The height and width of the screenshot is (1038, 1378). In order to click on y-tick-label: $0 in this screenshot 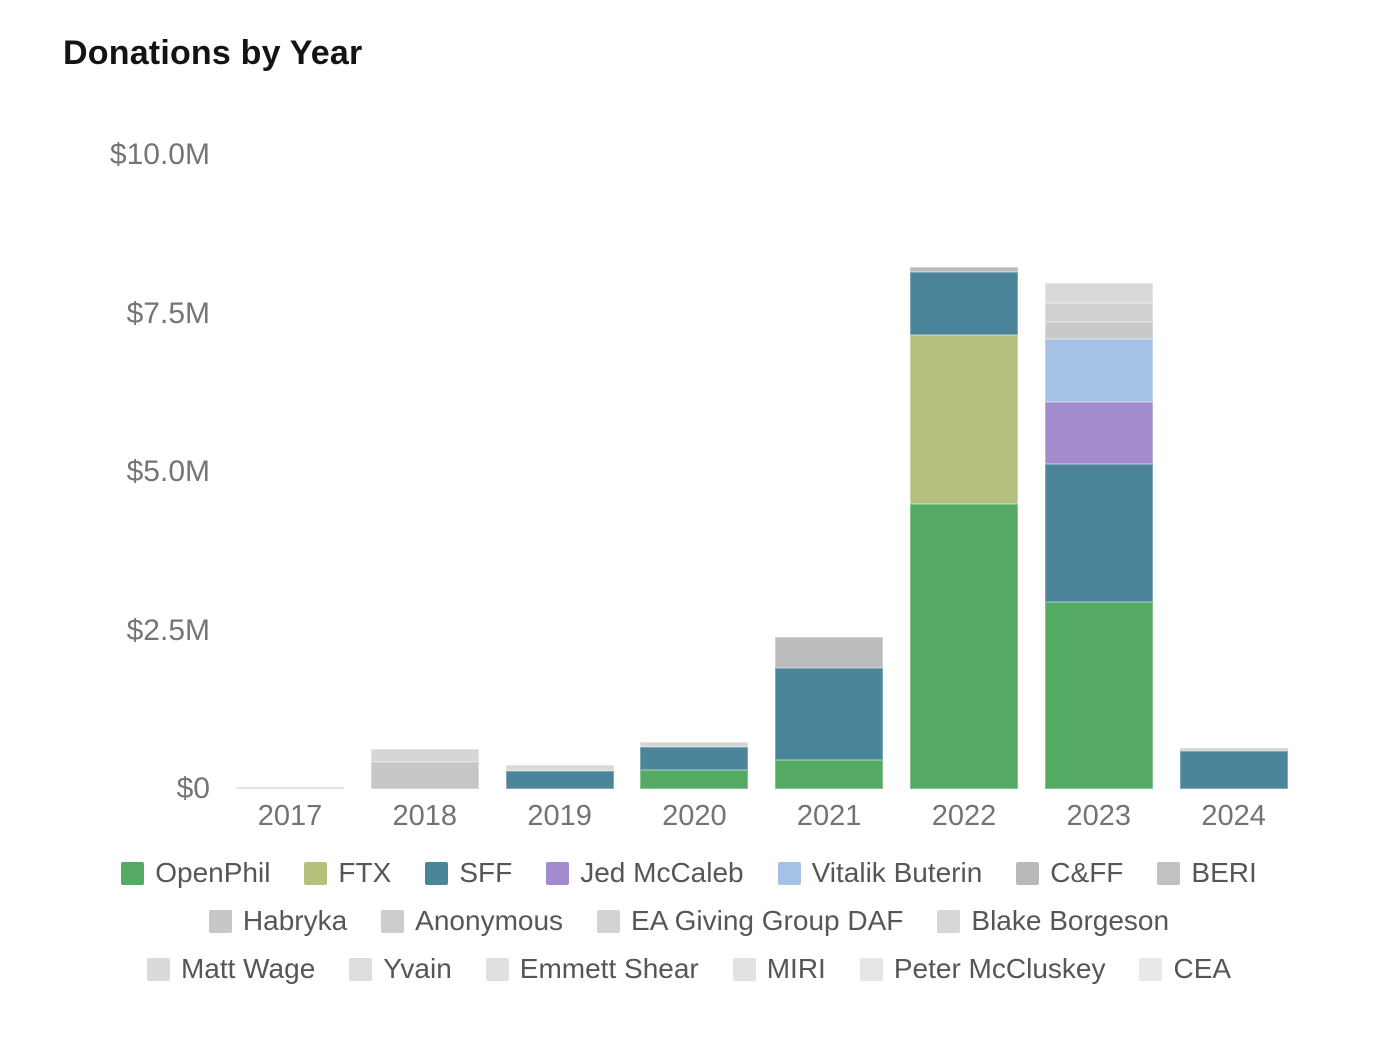, I will do `click(193, 788)`.